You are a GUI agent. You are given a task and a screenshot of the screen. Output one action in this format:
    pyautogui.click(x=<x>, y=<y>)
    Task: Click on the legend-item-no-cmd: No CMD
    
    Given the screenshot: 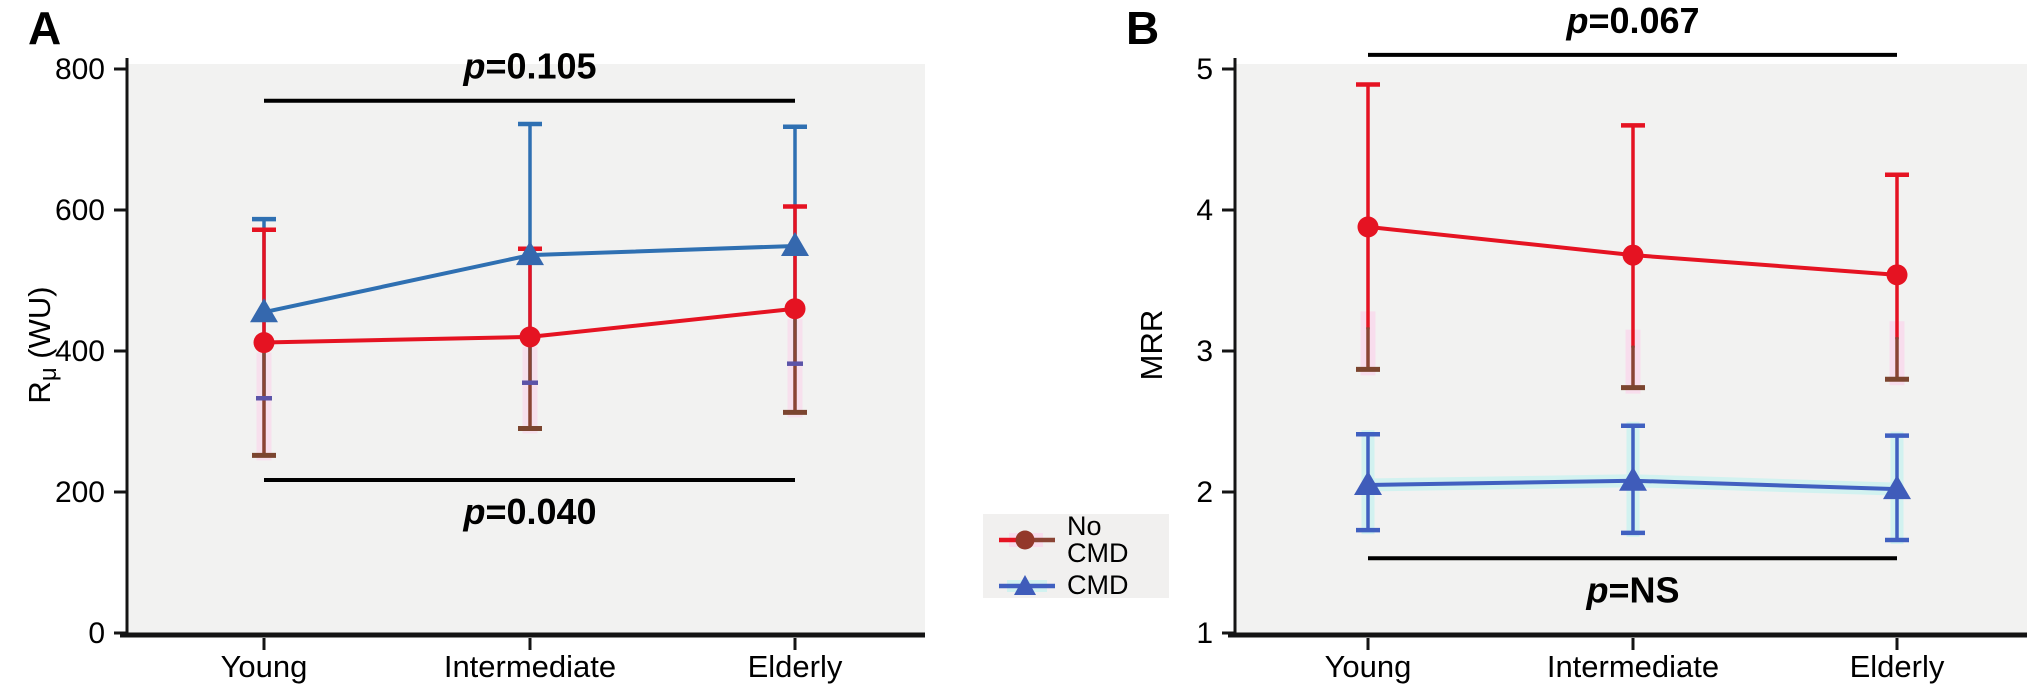 What is the action you would take?
    pyautogui.click(x=1083, y=539)
    